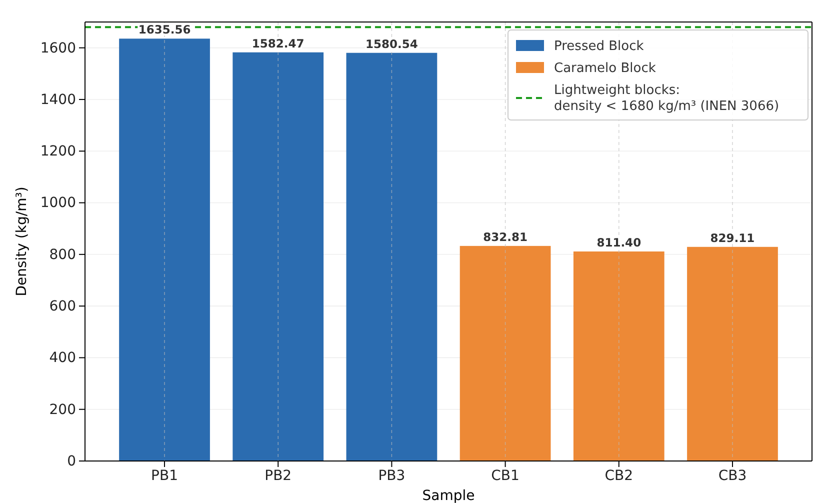 This screenshot has height=503, width=814. Describe the element at coordinates (62, 410) in the screenshot. I see `y-tick-label: 200` at that location.